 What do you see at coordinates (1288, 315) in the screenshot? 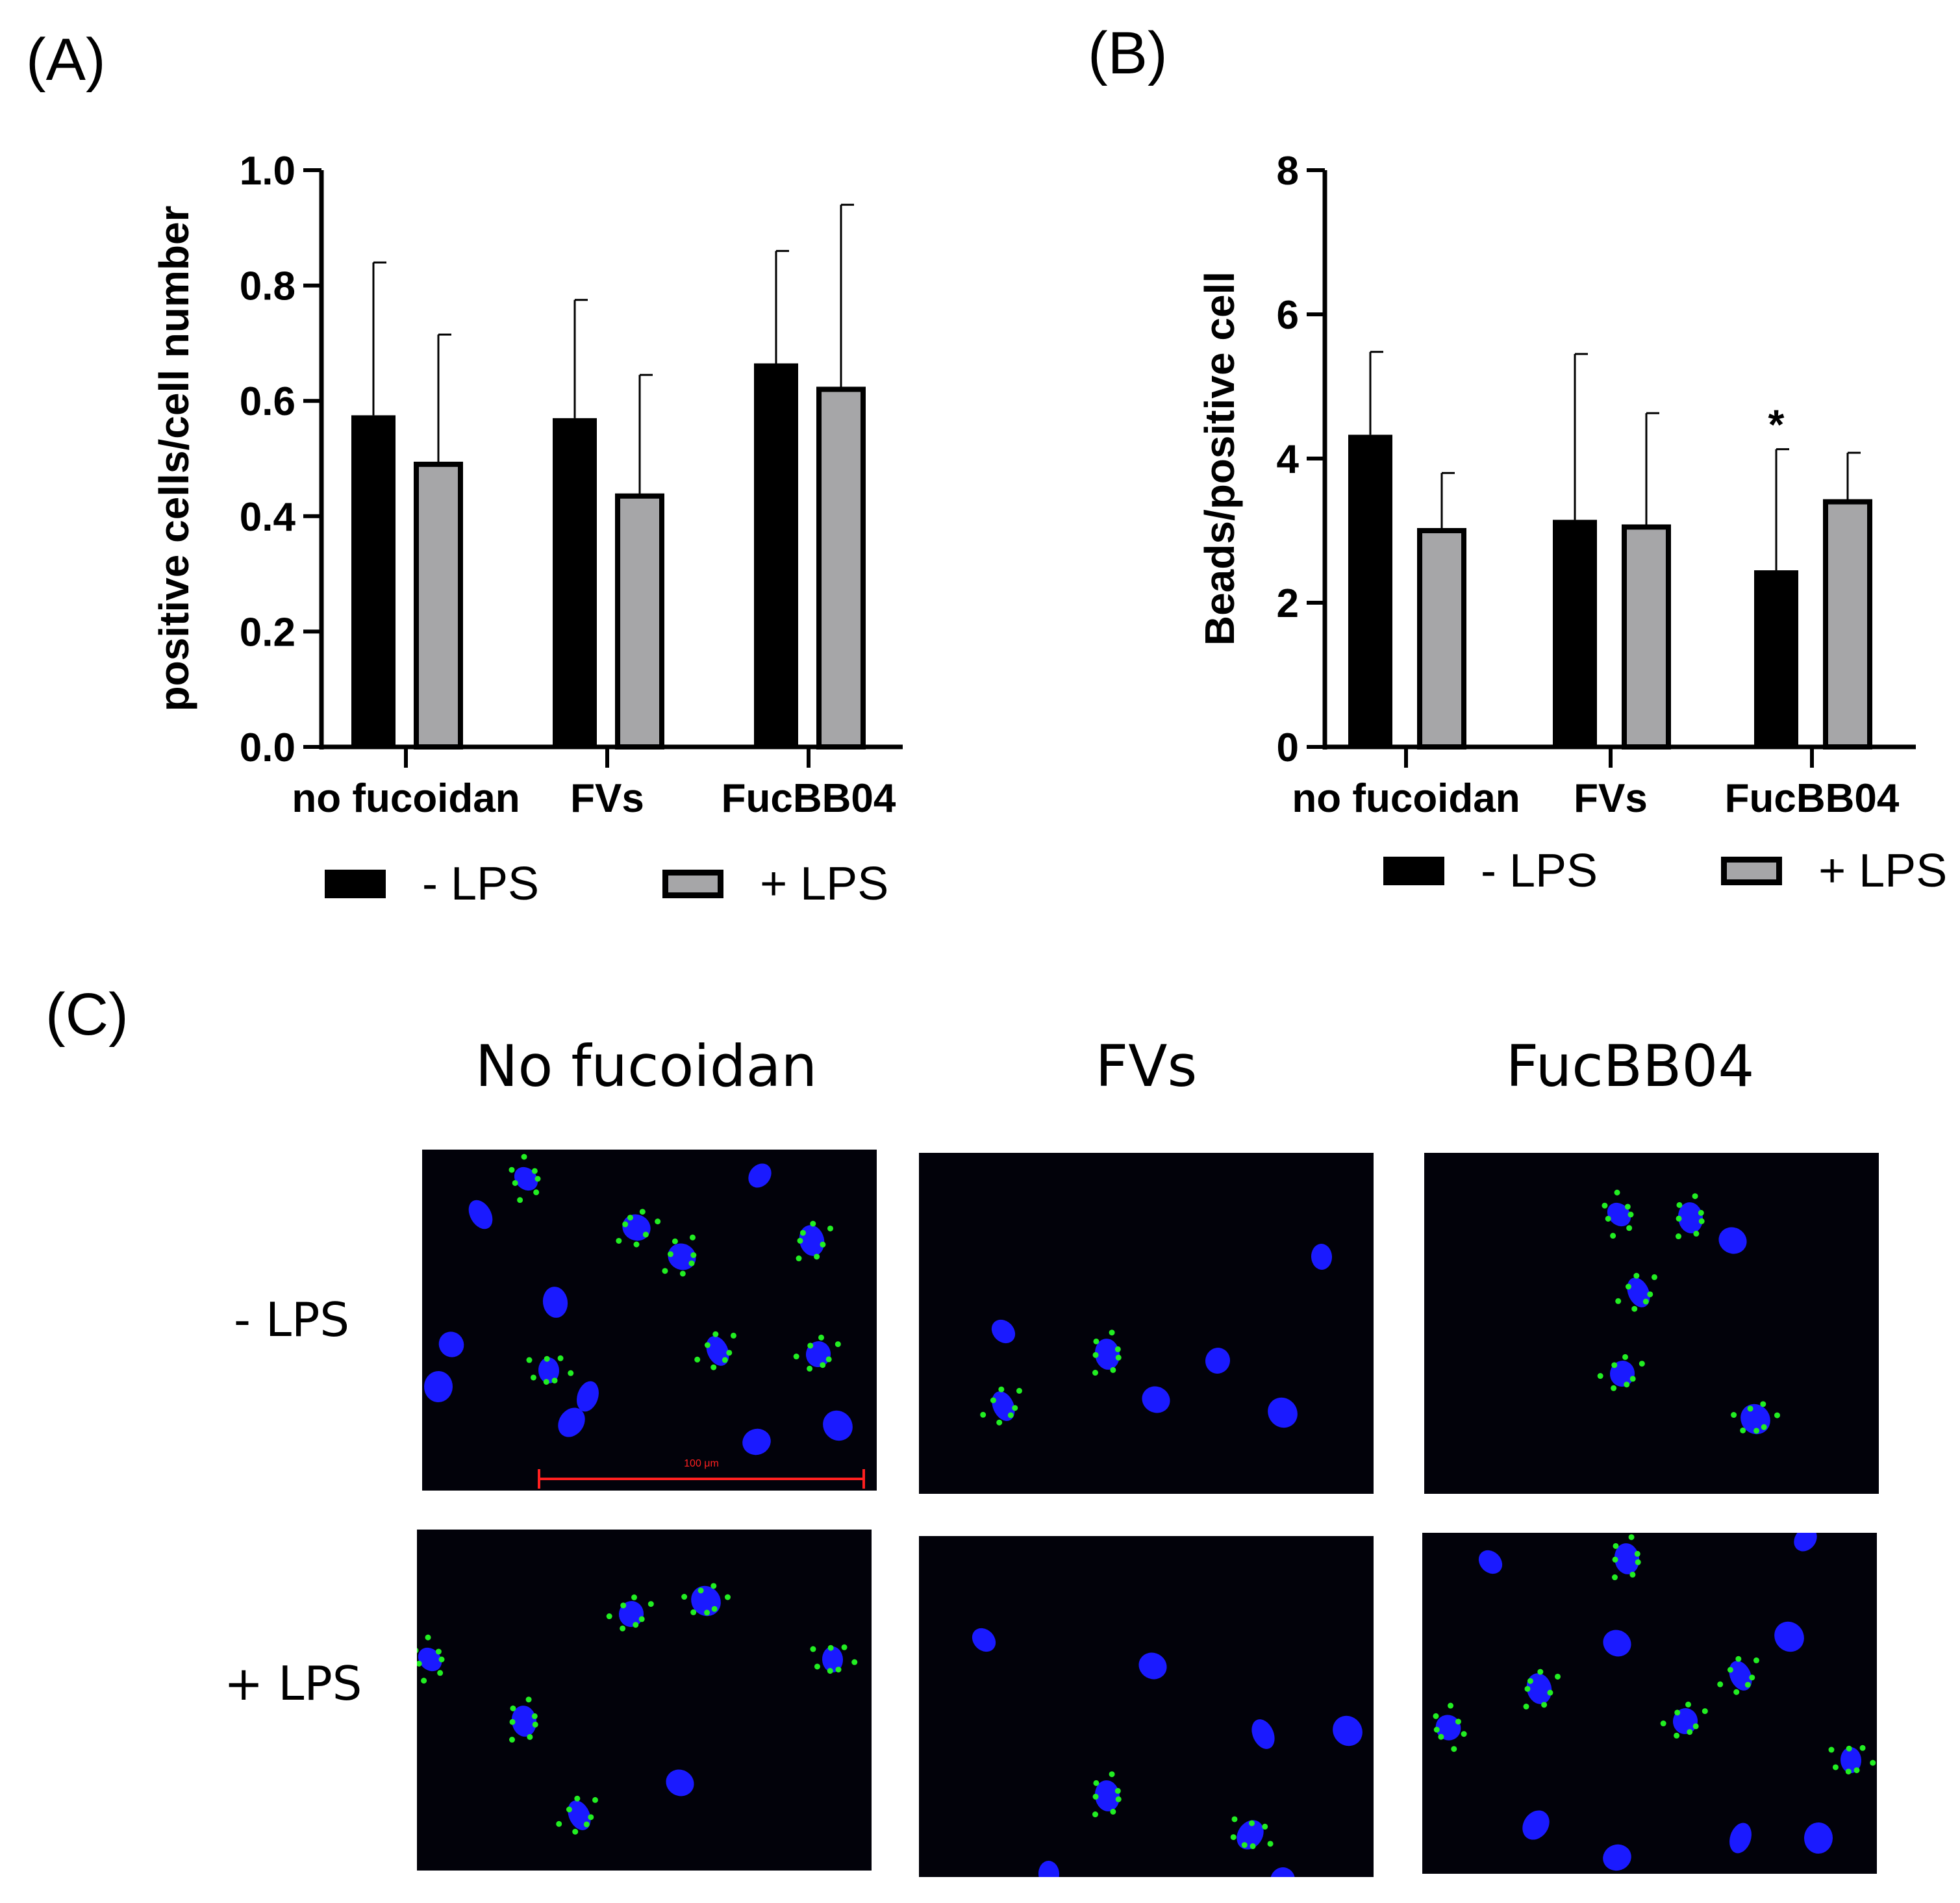
I see `y-tick-label: 6` at bounding box center [1288, 315].